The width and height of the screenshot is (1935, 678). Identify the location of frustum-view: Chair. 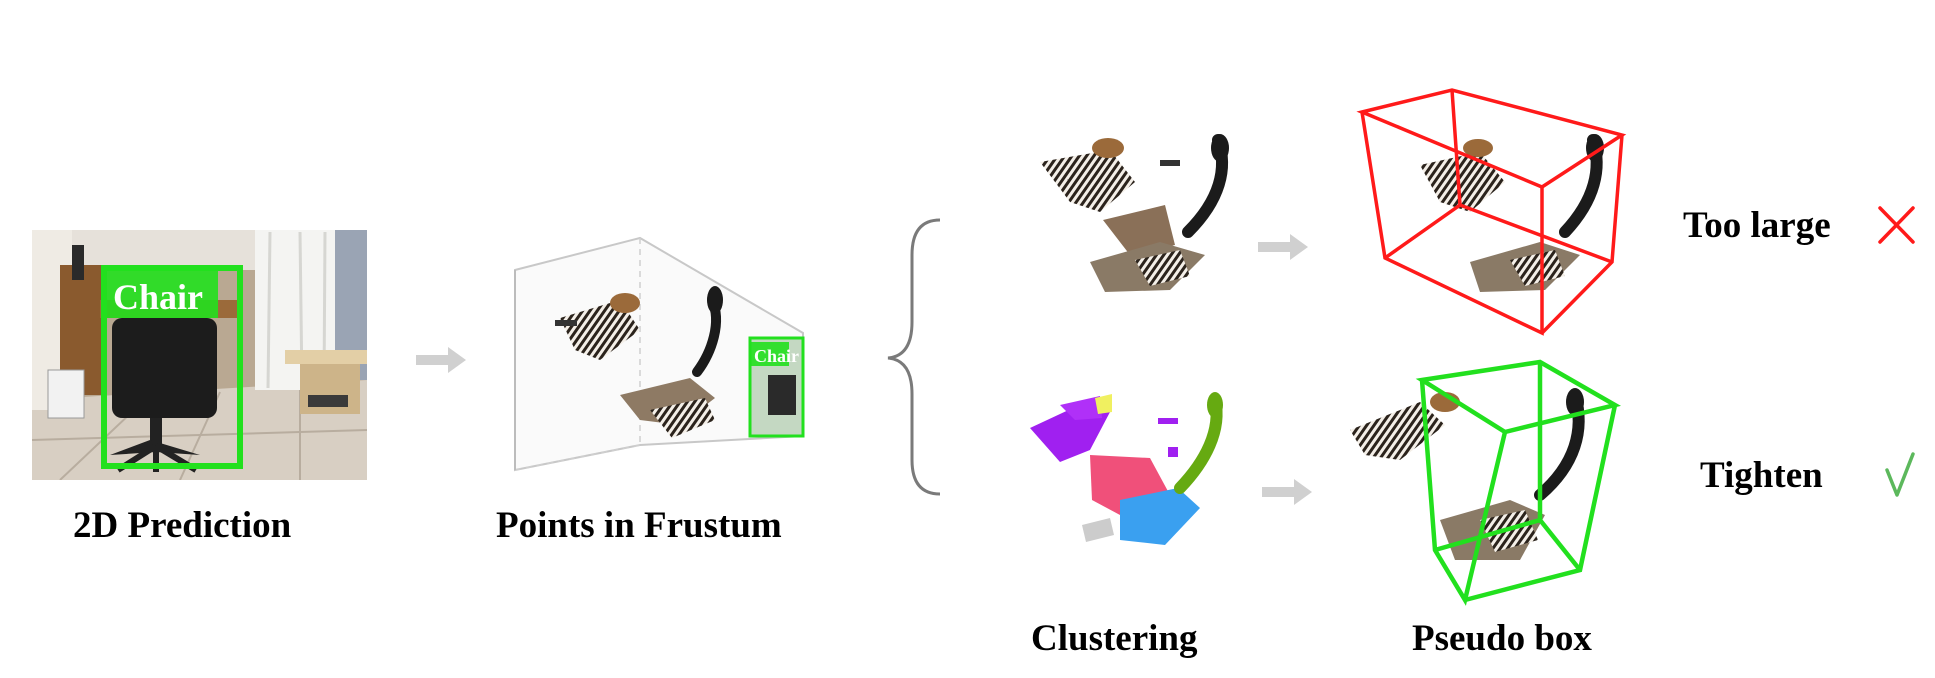
(659, 354).